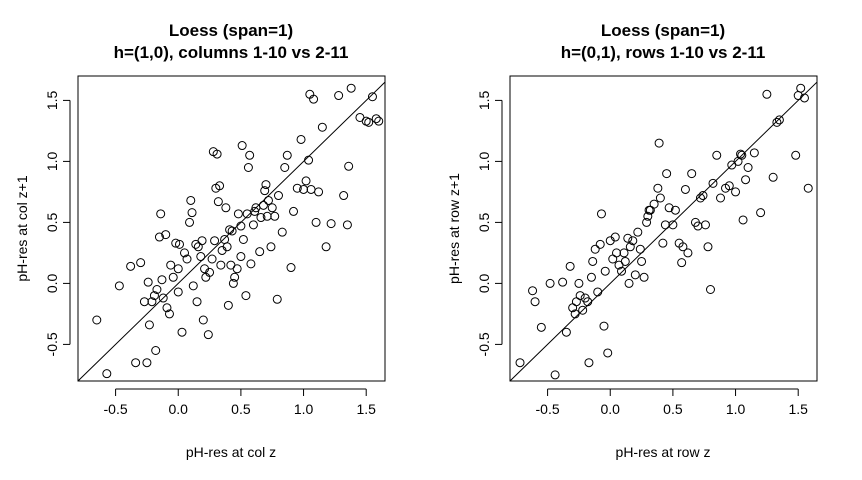 This screenshot has width=862, height=480. Describe the element at coordinates (673, 409) in the screenshot. I see `x-tick-label: 0.5` at that location.